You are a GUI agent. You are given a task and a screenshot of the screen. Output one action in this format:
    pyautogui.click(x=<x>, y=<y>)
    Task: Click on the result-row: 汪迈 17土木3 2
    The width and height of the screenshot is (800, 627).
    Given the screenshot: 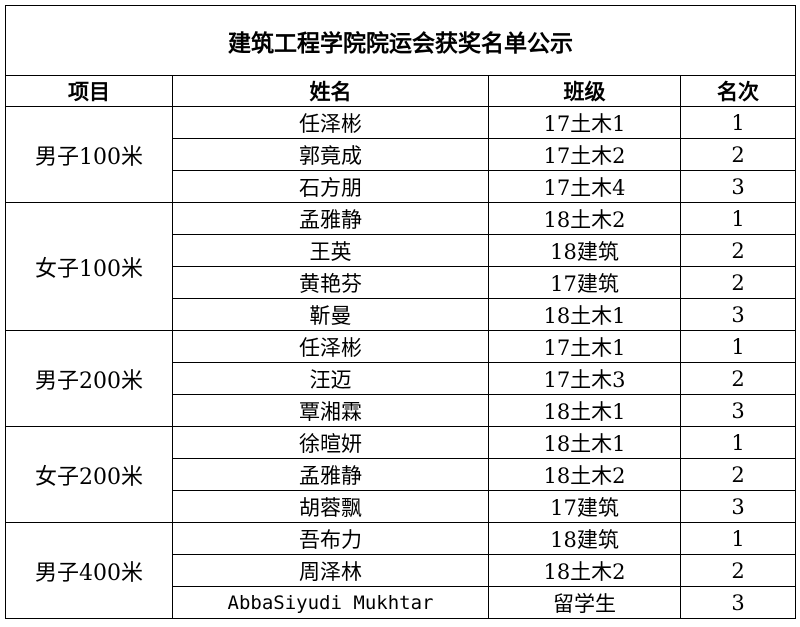 What is the action you would take?
    pyautogui.click(x=401, y=378)
    